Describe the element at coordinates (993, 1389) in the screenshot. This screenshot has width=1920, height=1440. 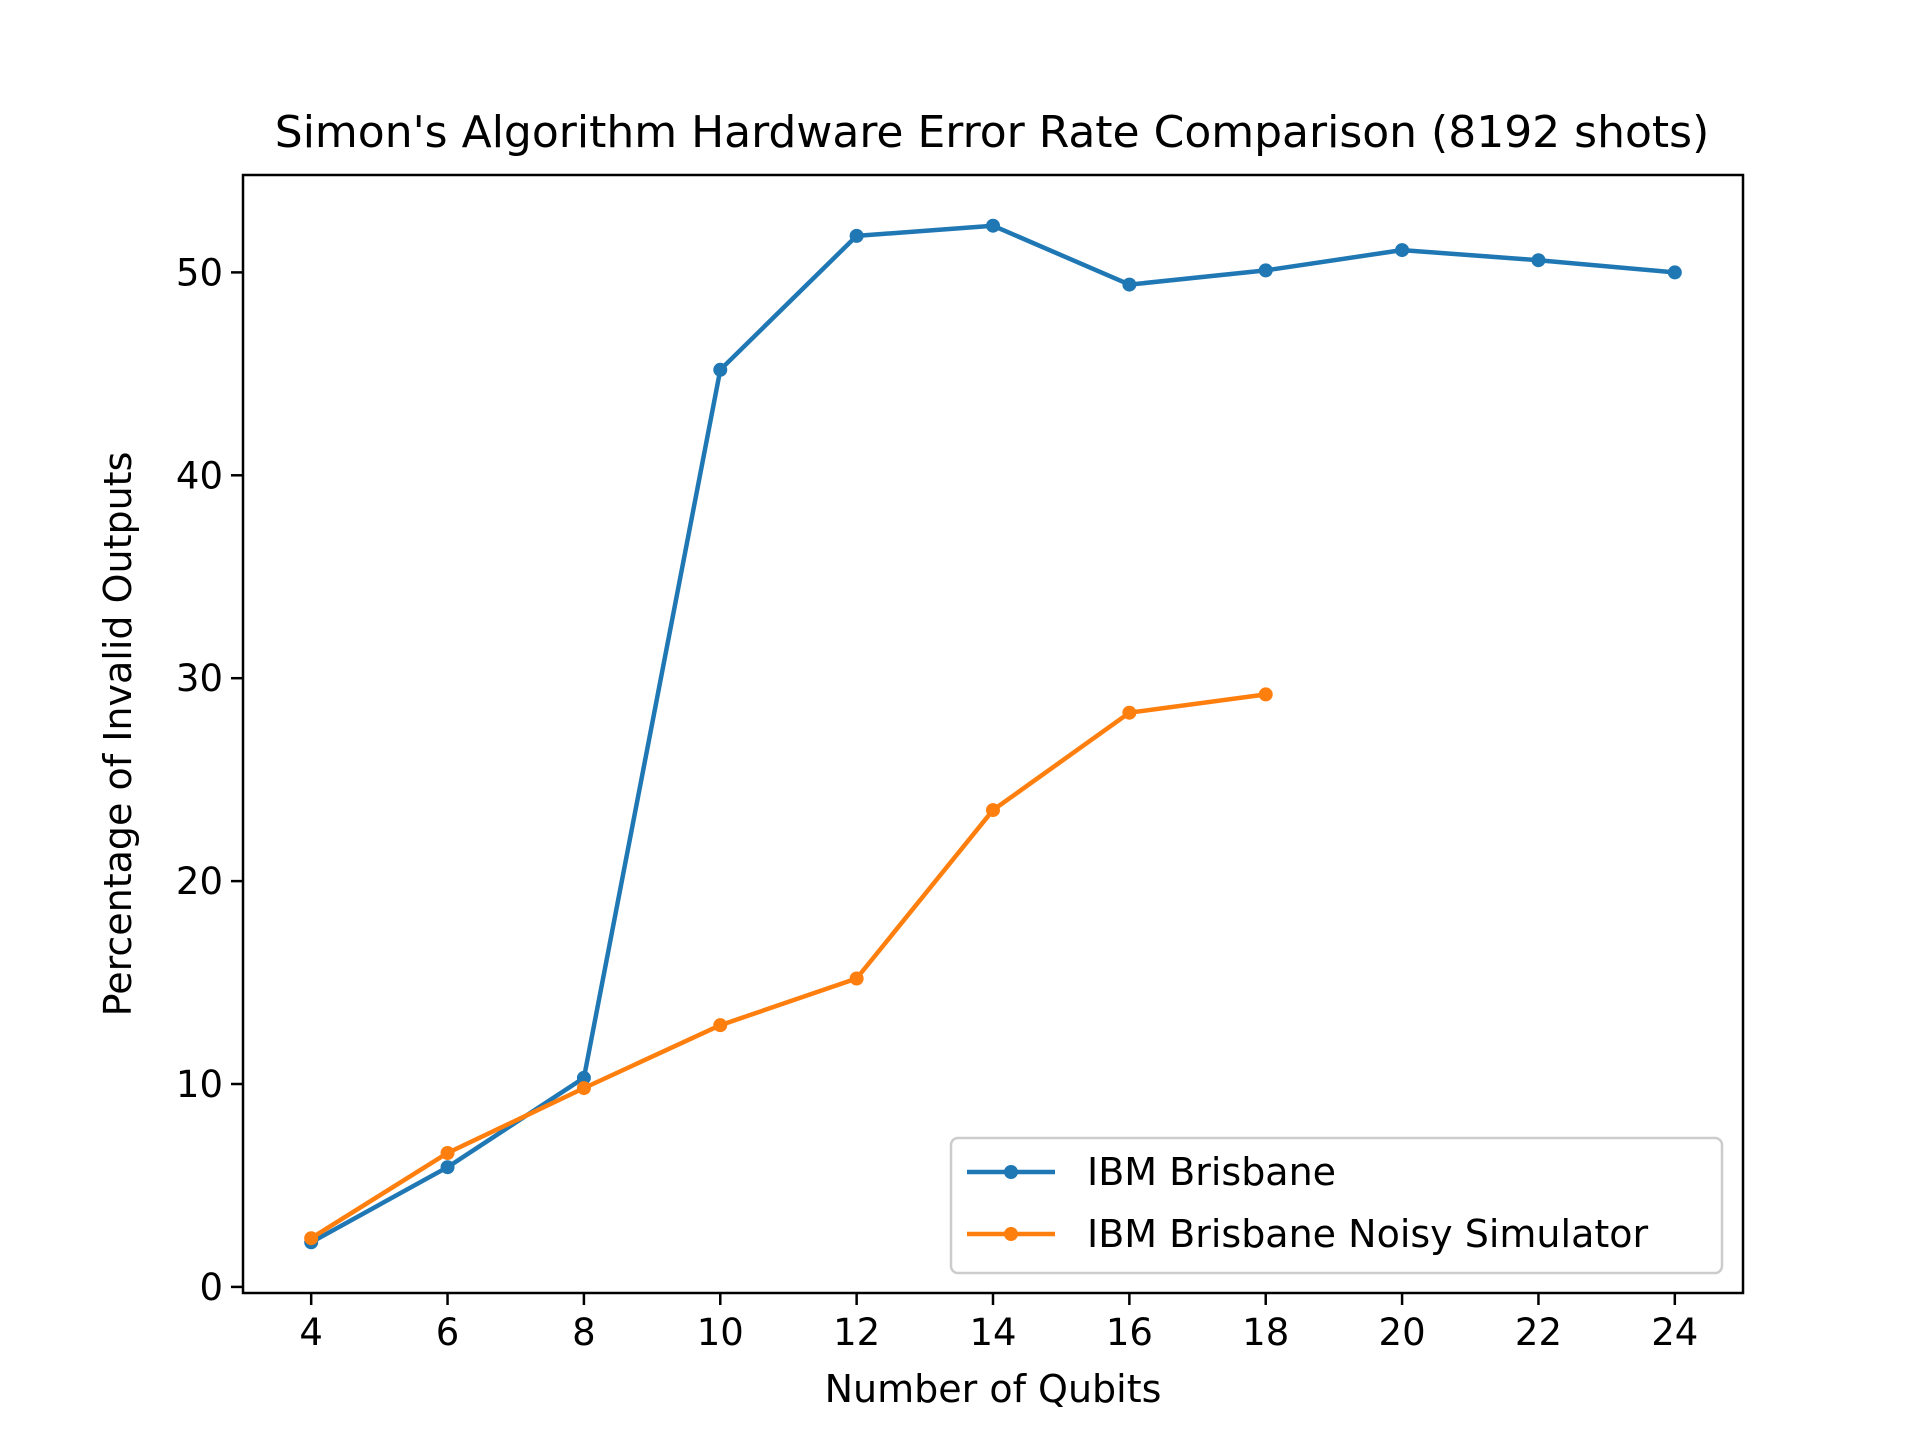
I see `x-axis-label: Number of Qubits` at that location.